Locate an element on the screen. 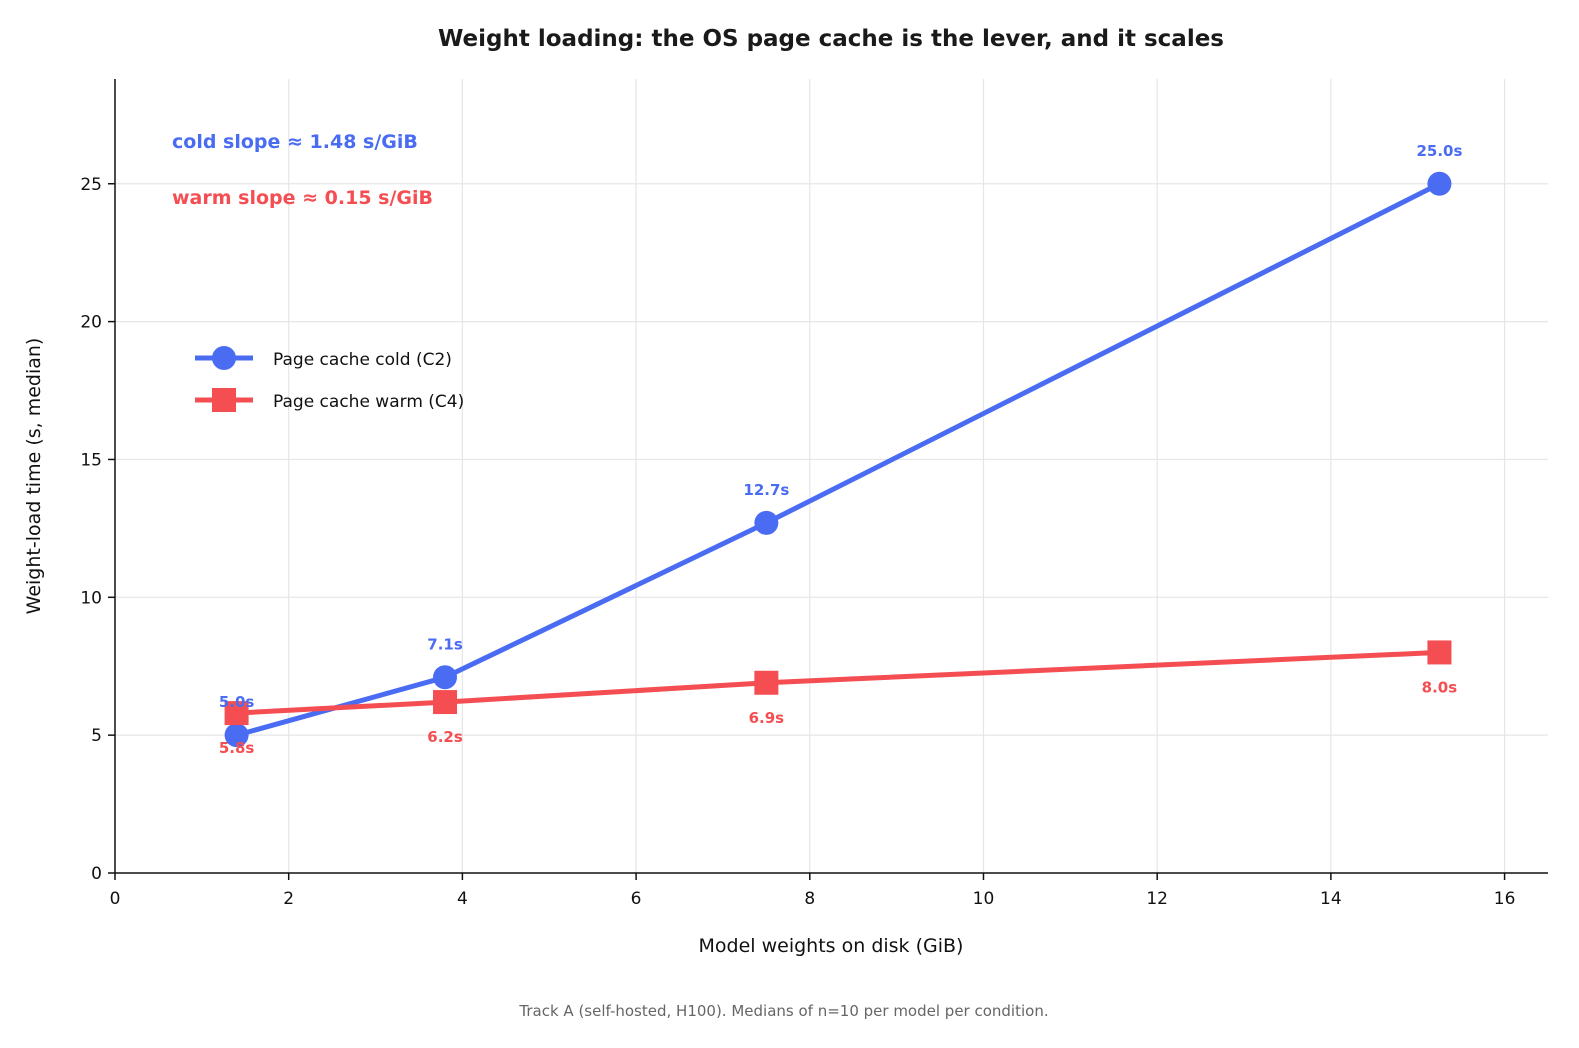 This screenshot has width=1579, height=1048. y-tick-label: 15 is located at coordinates (91, 460).